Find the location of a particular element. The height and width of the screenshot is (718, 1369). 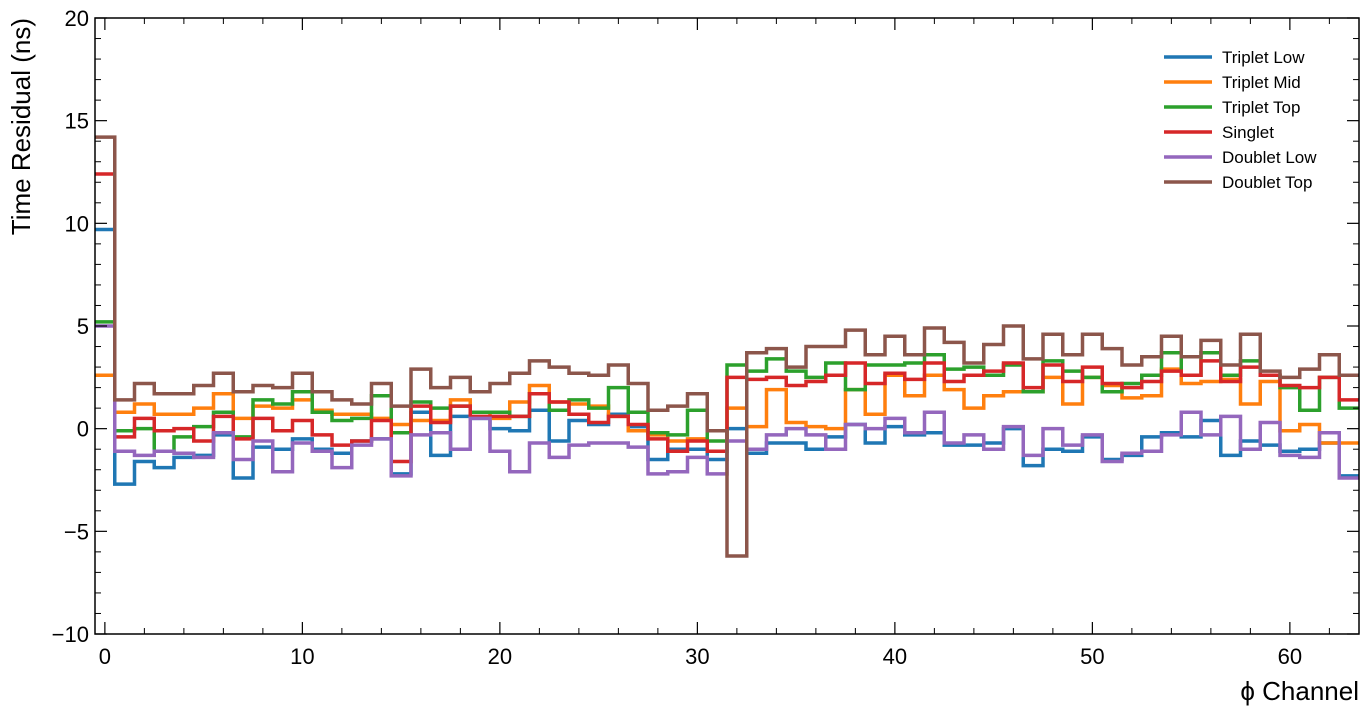

x-tick-label: 40 is located at coordinates (895, 656).